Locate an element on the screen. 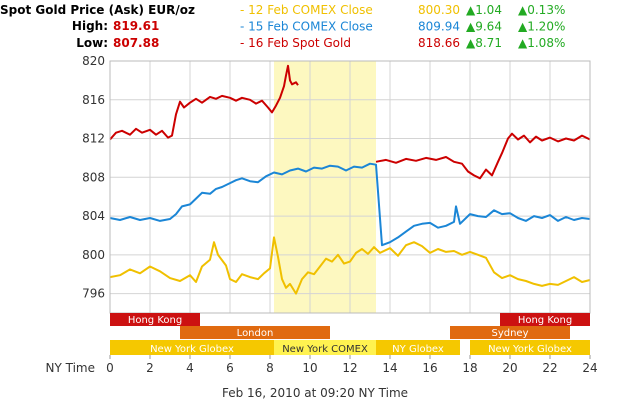 This screenshot has width=630, height=404. y-tick-label: 800 is located at coordinates (93, 255).